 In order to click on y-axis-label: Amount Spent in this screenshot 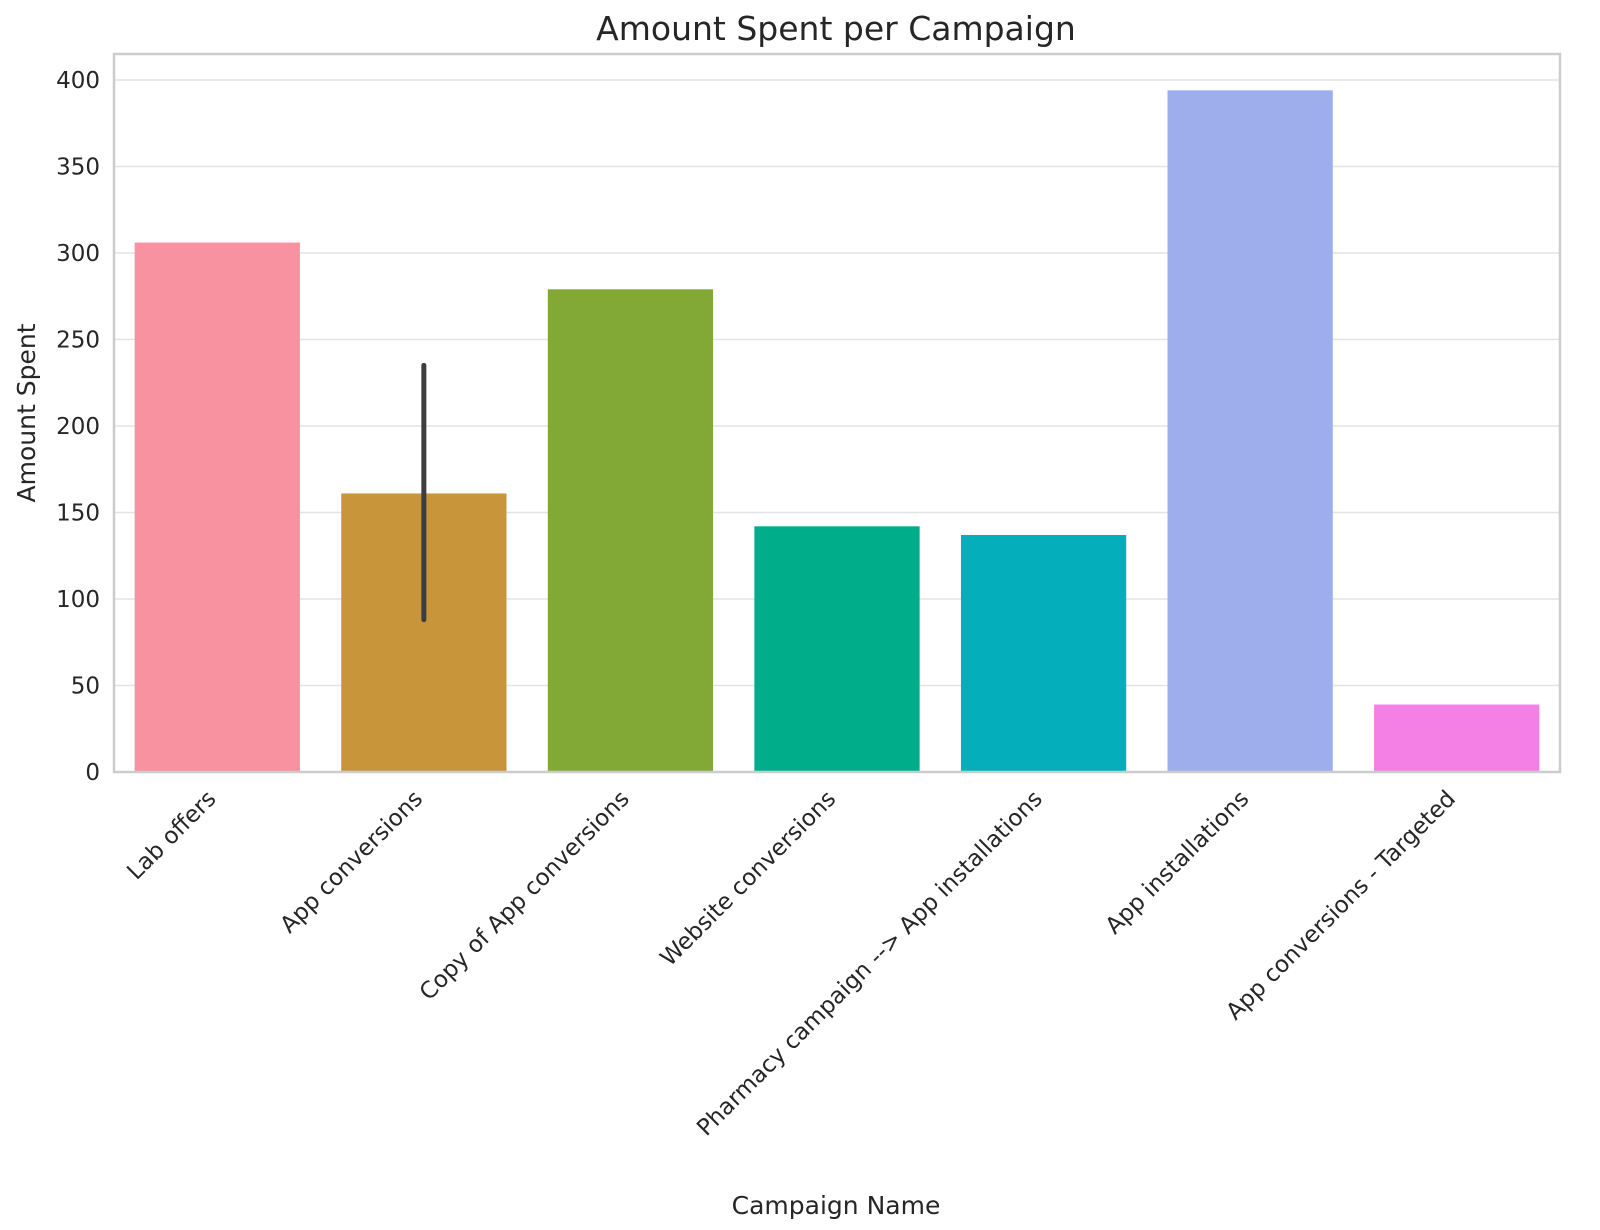, I will do `click(26, 412)`.